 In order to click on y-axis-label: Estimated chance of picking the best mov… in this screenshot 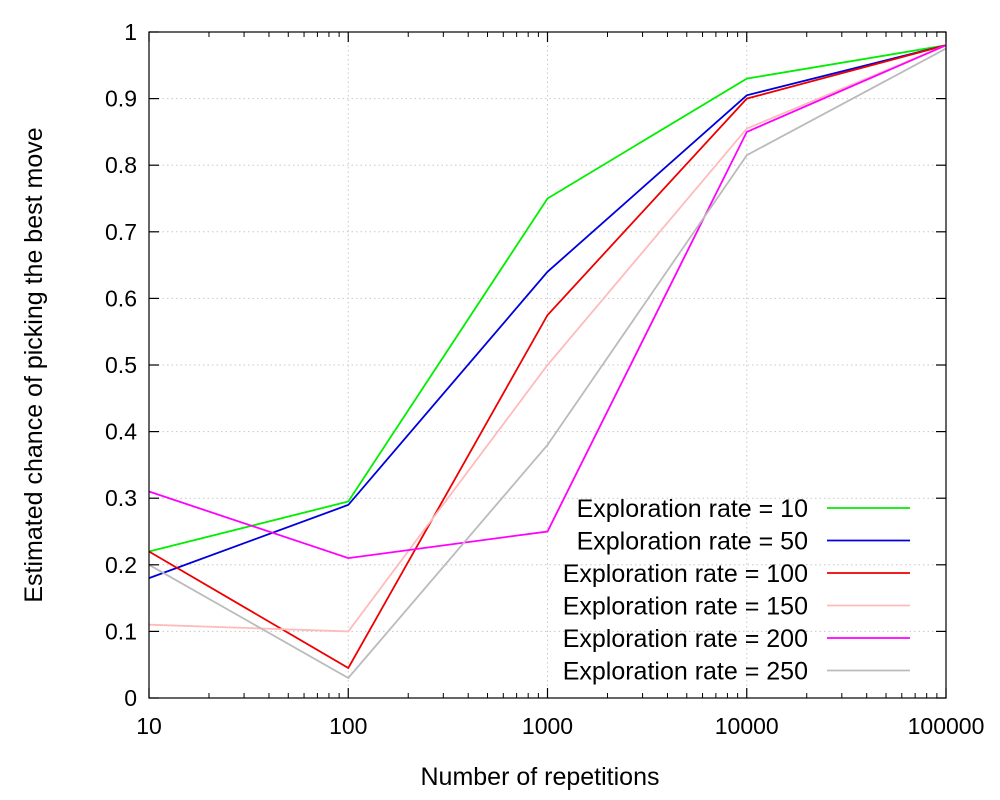, I will do `click(34, 364)`.